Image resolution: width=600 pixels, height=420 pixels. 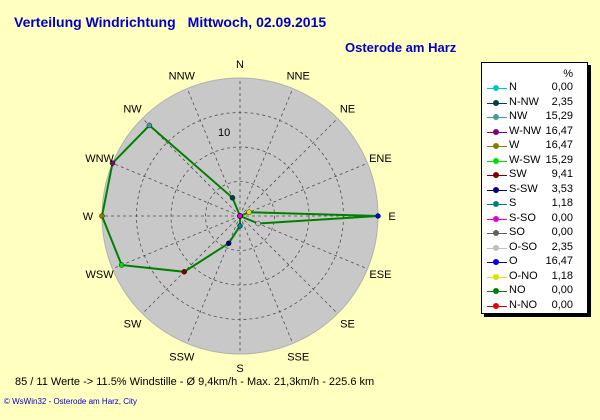 I want to click on legend-unit: %, so click(x=568, y=74).